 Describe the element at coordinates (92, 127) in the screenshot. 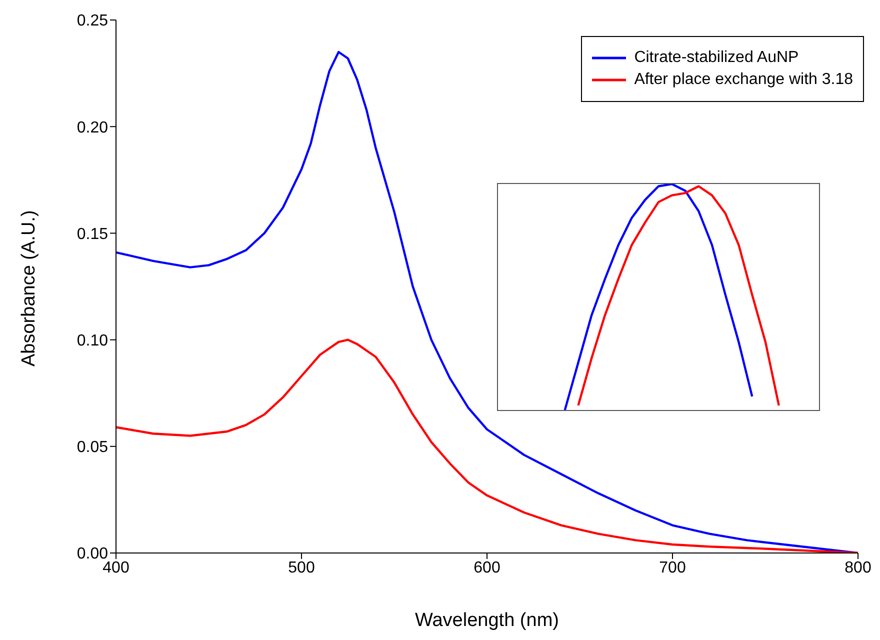

I see `y-tick-label: 0.20` at that location.